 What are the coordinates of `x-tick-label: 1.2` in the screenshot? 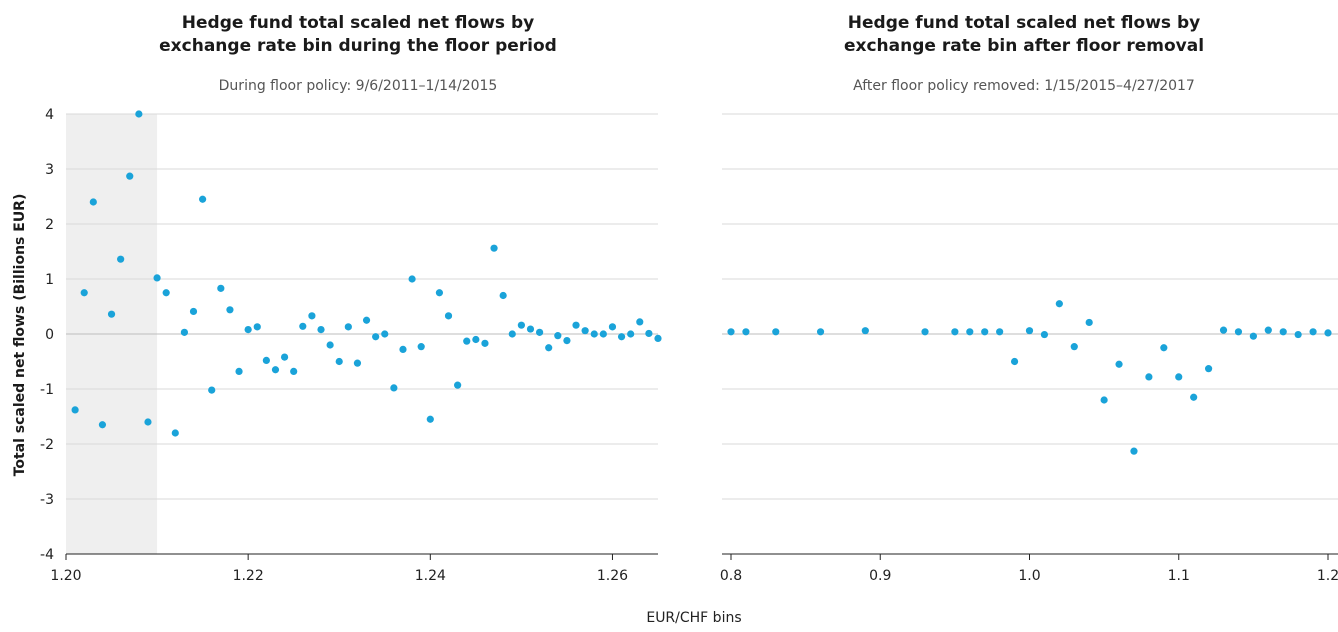 It's located at (1327, 576).